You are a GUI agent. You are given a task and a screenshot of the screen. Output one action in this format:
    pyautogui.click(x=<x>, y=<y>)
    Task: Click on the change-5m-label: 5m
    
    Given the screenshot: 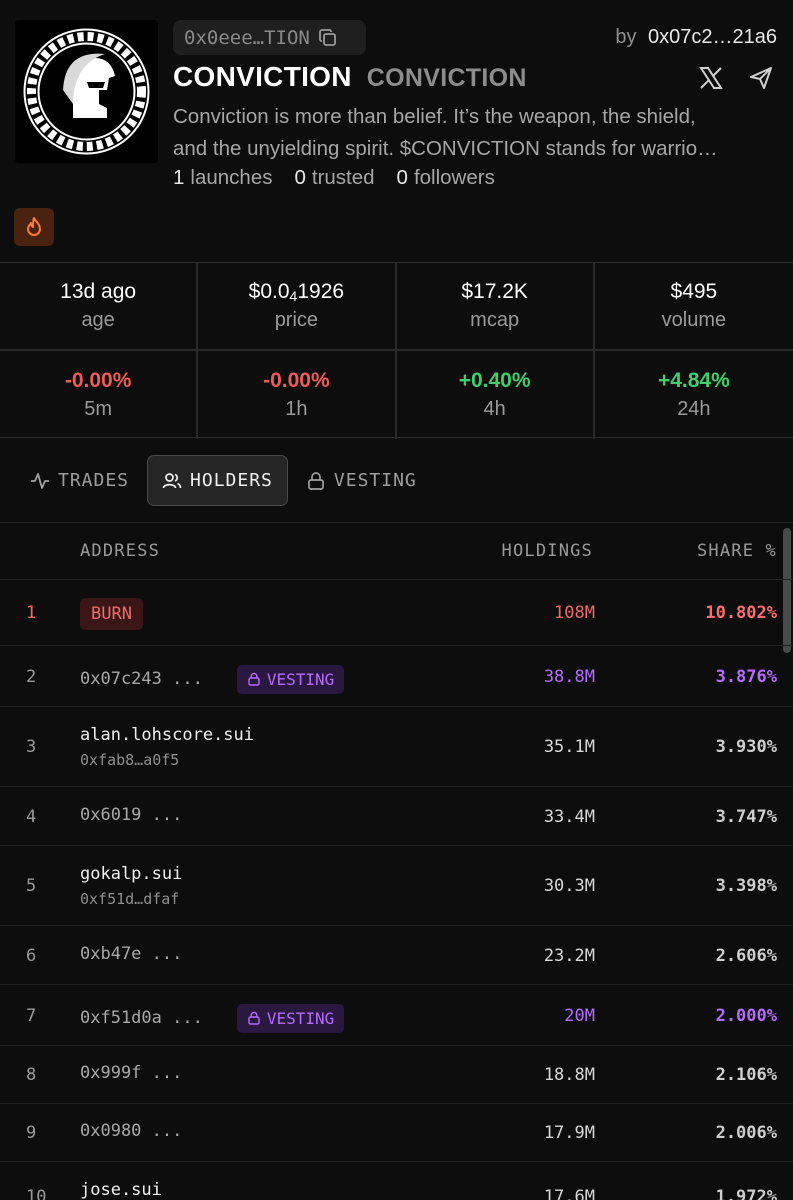 What is the action you would take?
    pyautogui.click(x=98, y=409)
    